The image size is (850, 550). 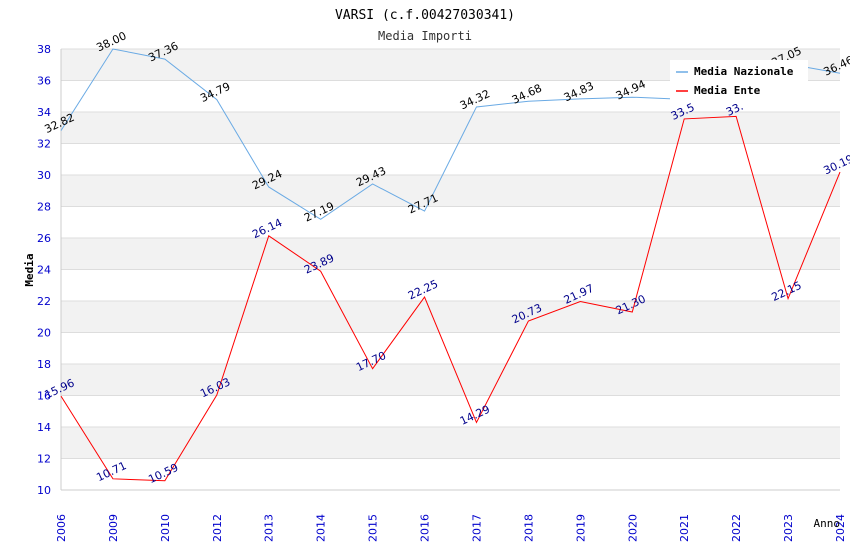 I want to click on x-tick-label: 2021, so click(x=684, y=528).